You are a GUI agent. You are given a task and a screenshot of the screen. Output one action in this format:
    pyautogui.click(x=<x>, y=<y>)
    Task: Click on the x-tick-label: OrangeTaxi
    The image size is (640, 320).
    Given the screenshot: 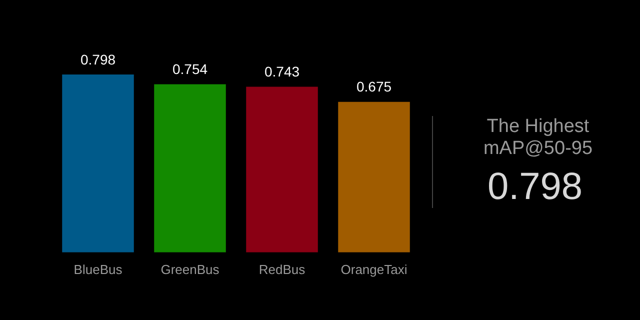 What is the action you would take?
    pyautogui.click(x=374, y=269)
    